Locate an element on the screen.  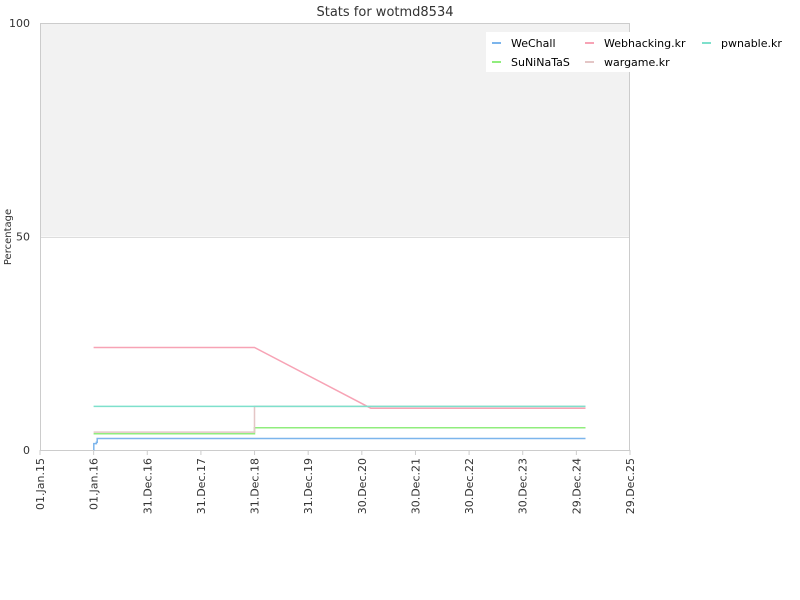
y-tick-label: 100 is located at coordinates (19, 23).